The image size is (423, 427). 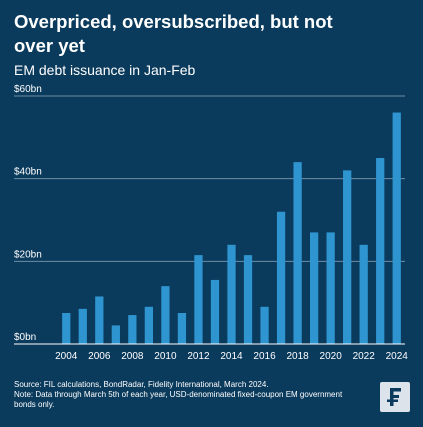 I want to click on x-tick-label: 2020, so click(x=331, y=356).